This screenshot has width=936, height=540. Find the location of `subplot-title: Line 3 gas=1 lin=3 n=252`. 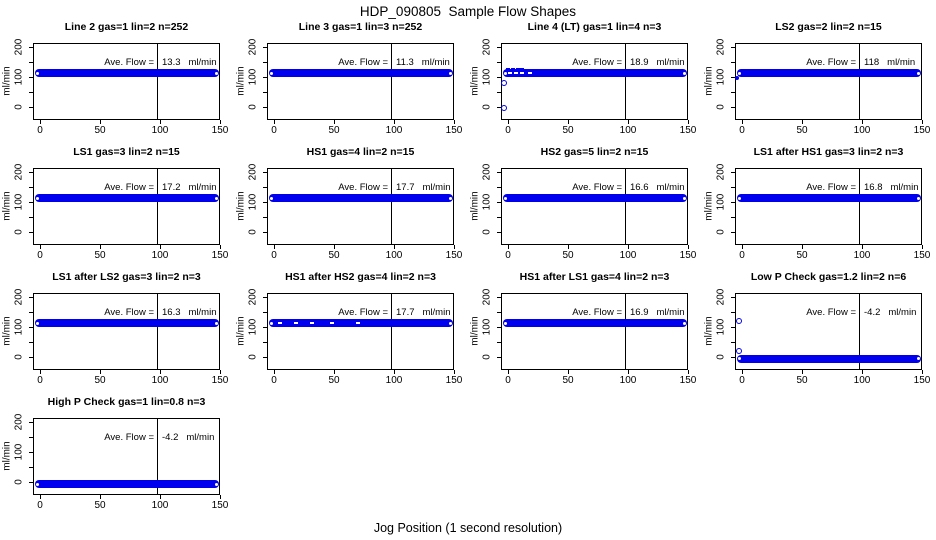

subplot-title: Line 3 gas=1 lin=3 n=252 is located at coordinates (360, 27).